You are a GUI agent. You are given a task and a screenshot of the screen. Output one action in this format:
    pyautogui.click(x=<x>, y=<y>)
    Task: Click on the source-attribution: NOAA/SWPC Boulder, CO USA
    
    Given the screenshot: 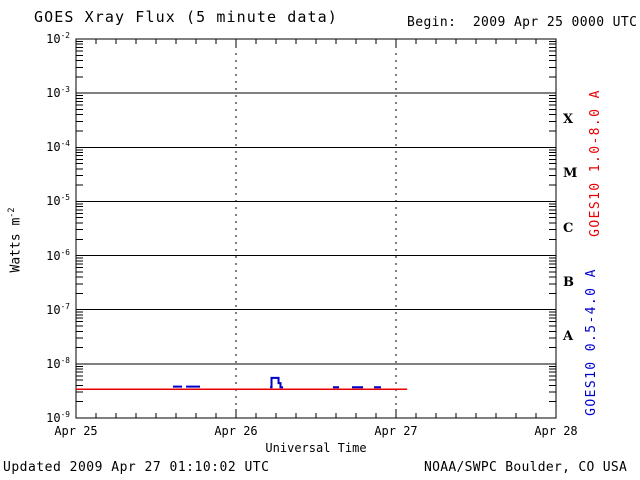 What is the action you would take?
    pyautogui.click(x=526, y=467)
    